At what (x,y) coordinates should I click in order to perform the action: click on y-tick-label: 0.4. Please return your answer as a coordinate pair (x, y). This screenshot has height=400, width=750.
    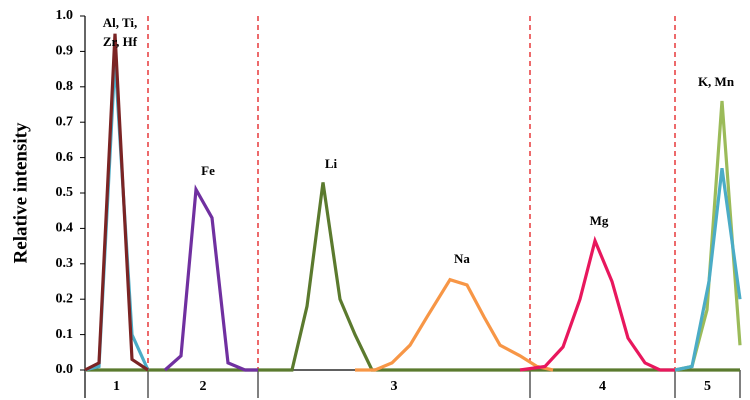
    Looking at the image, I should click on (65, 228).